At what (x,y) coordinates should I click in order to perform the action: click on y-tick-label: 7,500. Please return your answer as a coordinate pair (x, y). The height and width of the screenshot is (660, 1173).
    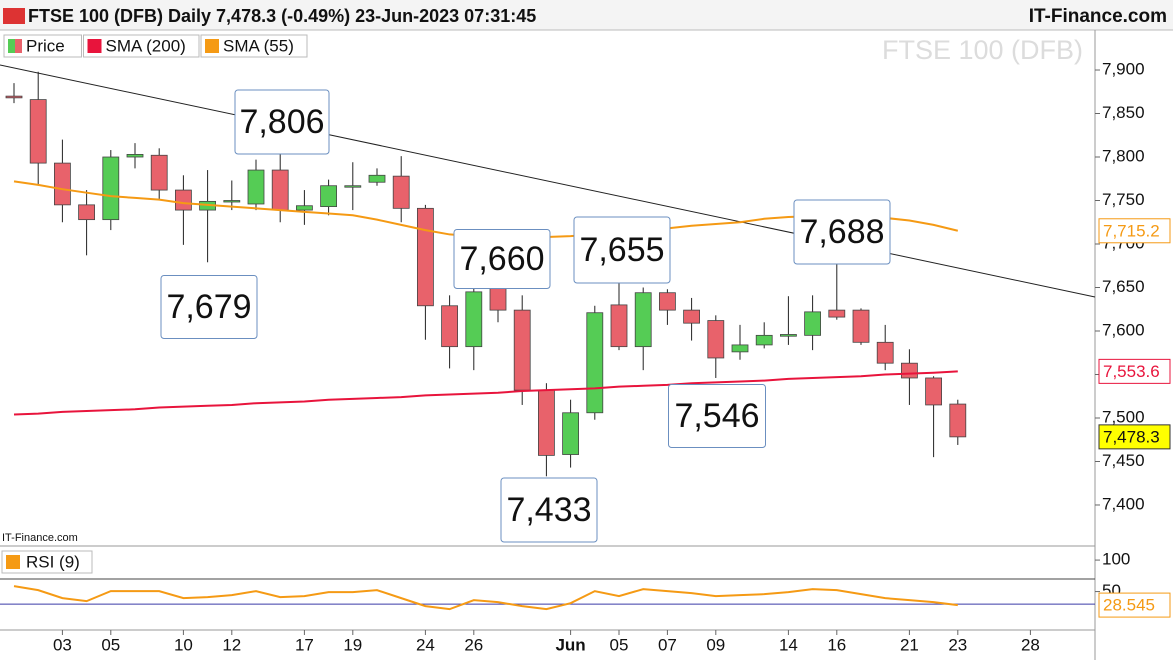
    Looking at the image, I should click on (1123, 416).